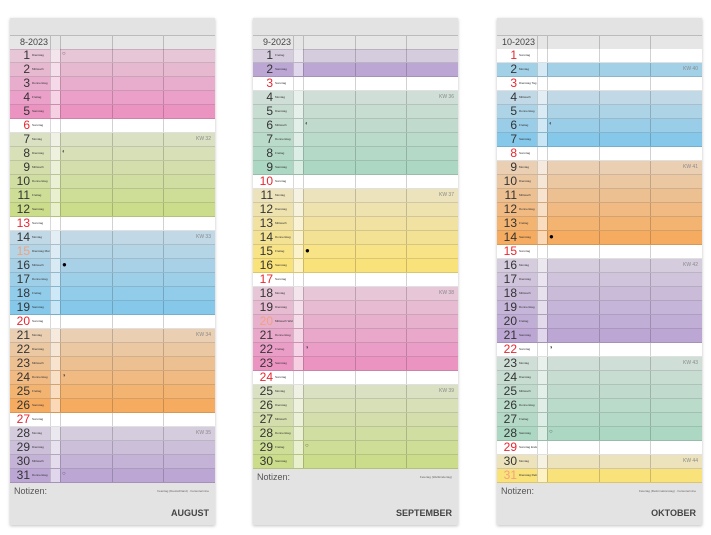 The height and width of the screenshot is (535, 711). What do you see at coordinates (112, 434) in the screenshot?
I see `day-row: 28 Montag KW 35` at bounding box center [112, 434].